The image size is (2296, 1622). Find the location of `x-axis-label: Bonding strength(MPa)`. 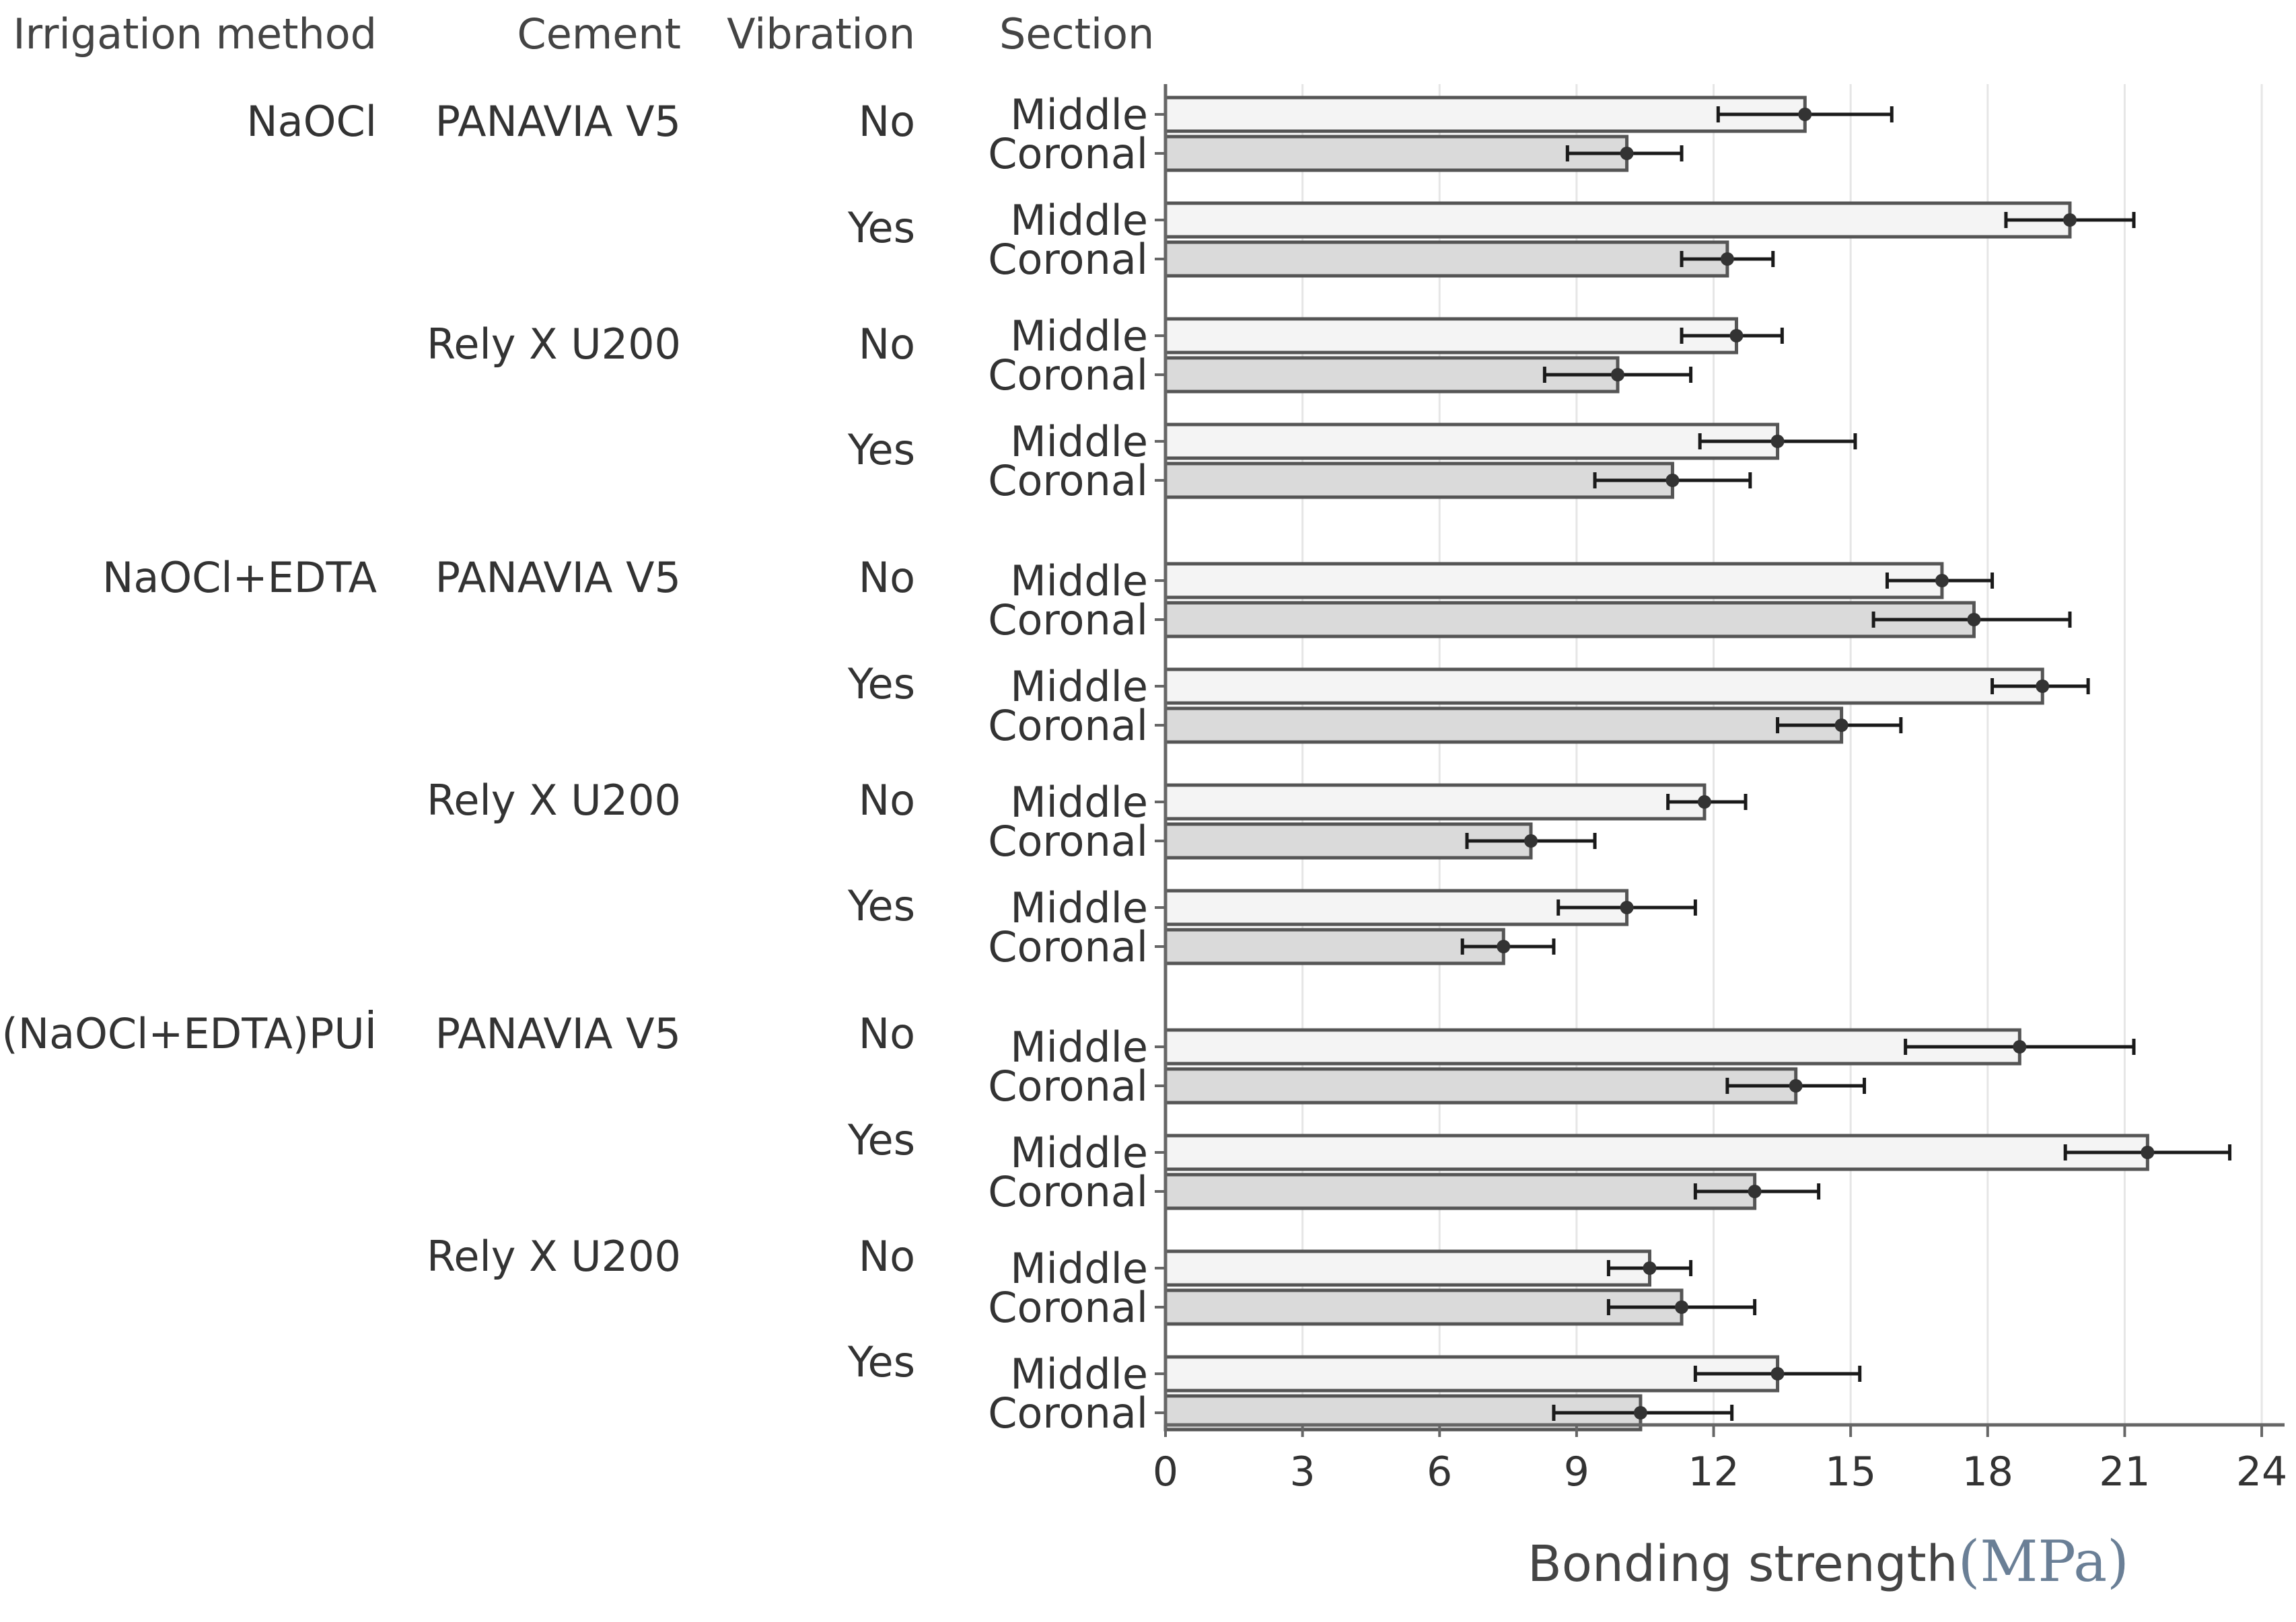

x-axis-label: Bonding strength(MPa) is located at coordinates (1828, 1561).